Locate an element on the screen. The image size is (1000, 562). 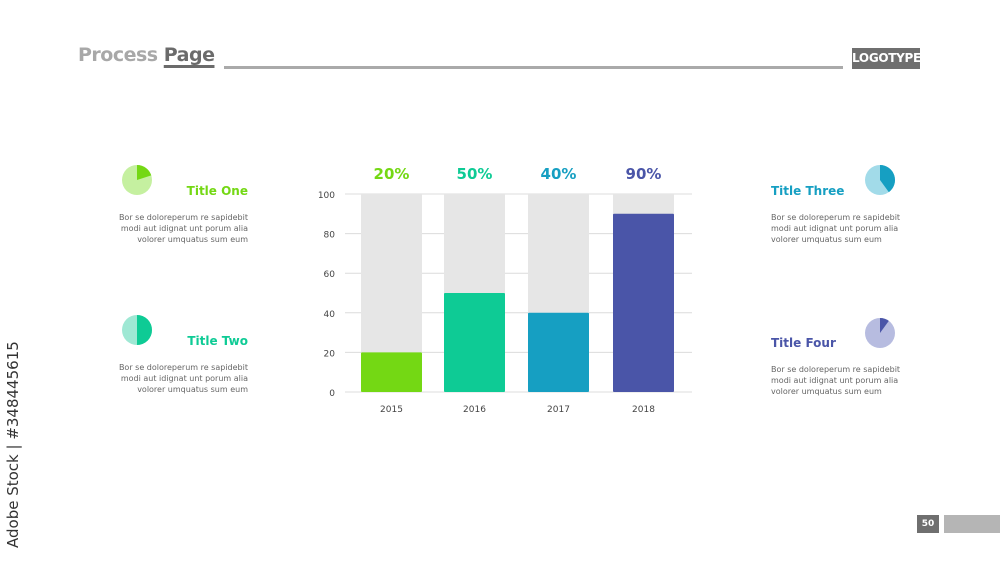
y-tick-label: 40 is located at coordinates (330, 315).